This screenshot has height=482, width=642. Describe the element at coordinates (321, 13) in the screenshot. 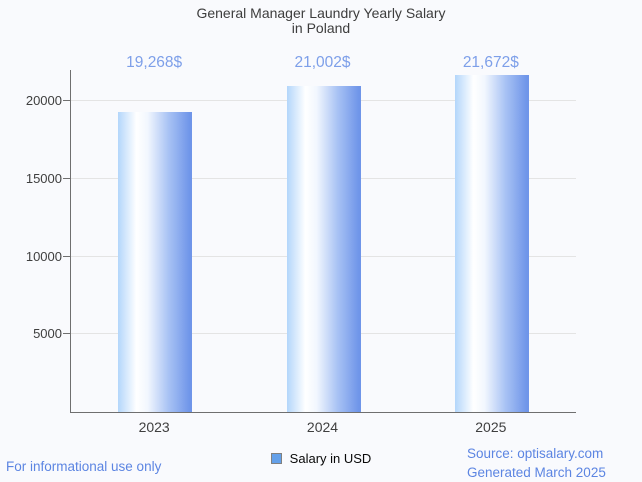

I see `chart-title: General Manager Laundry Yearly Salary` at that location.